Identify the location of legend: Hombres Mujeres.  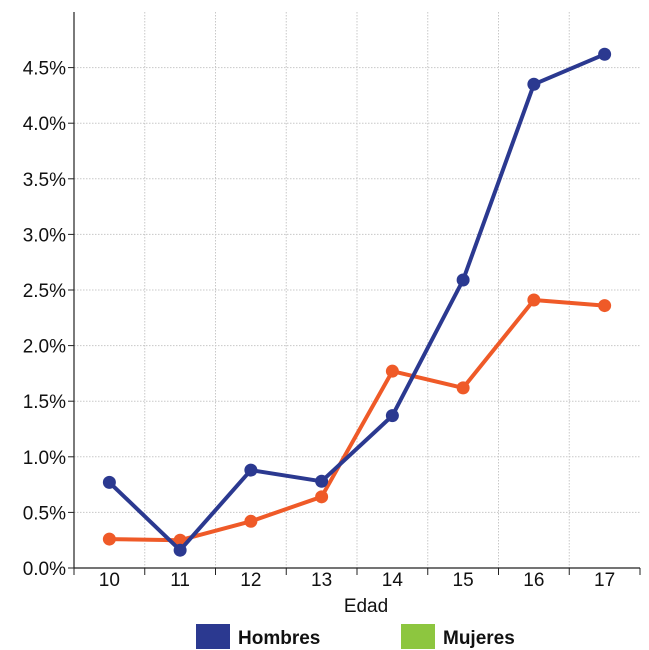
(355, 636).